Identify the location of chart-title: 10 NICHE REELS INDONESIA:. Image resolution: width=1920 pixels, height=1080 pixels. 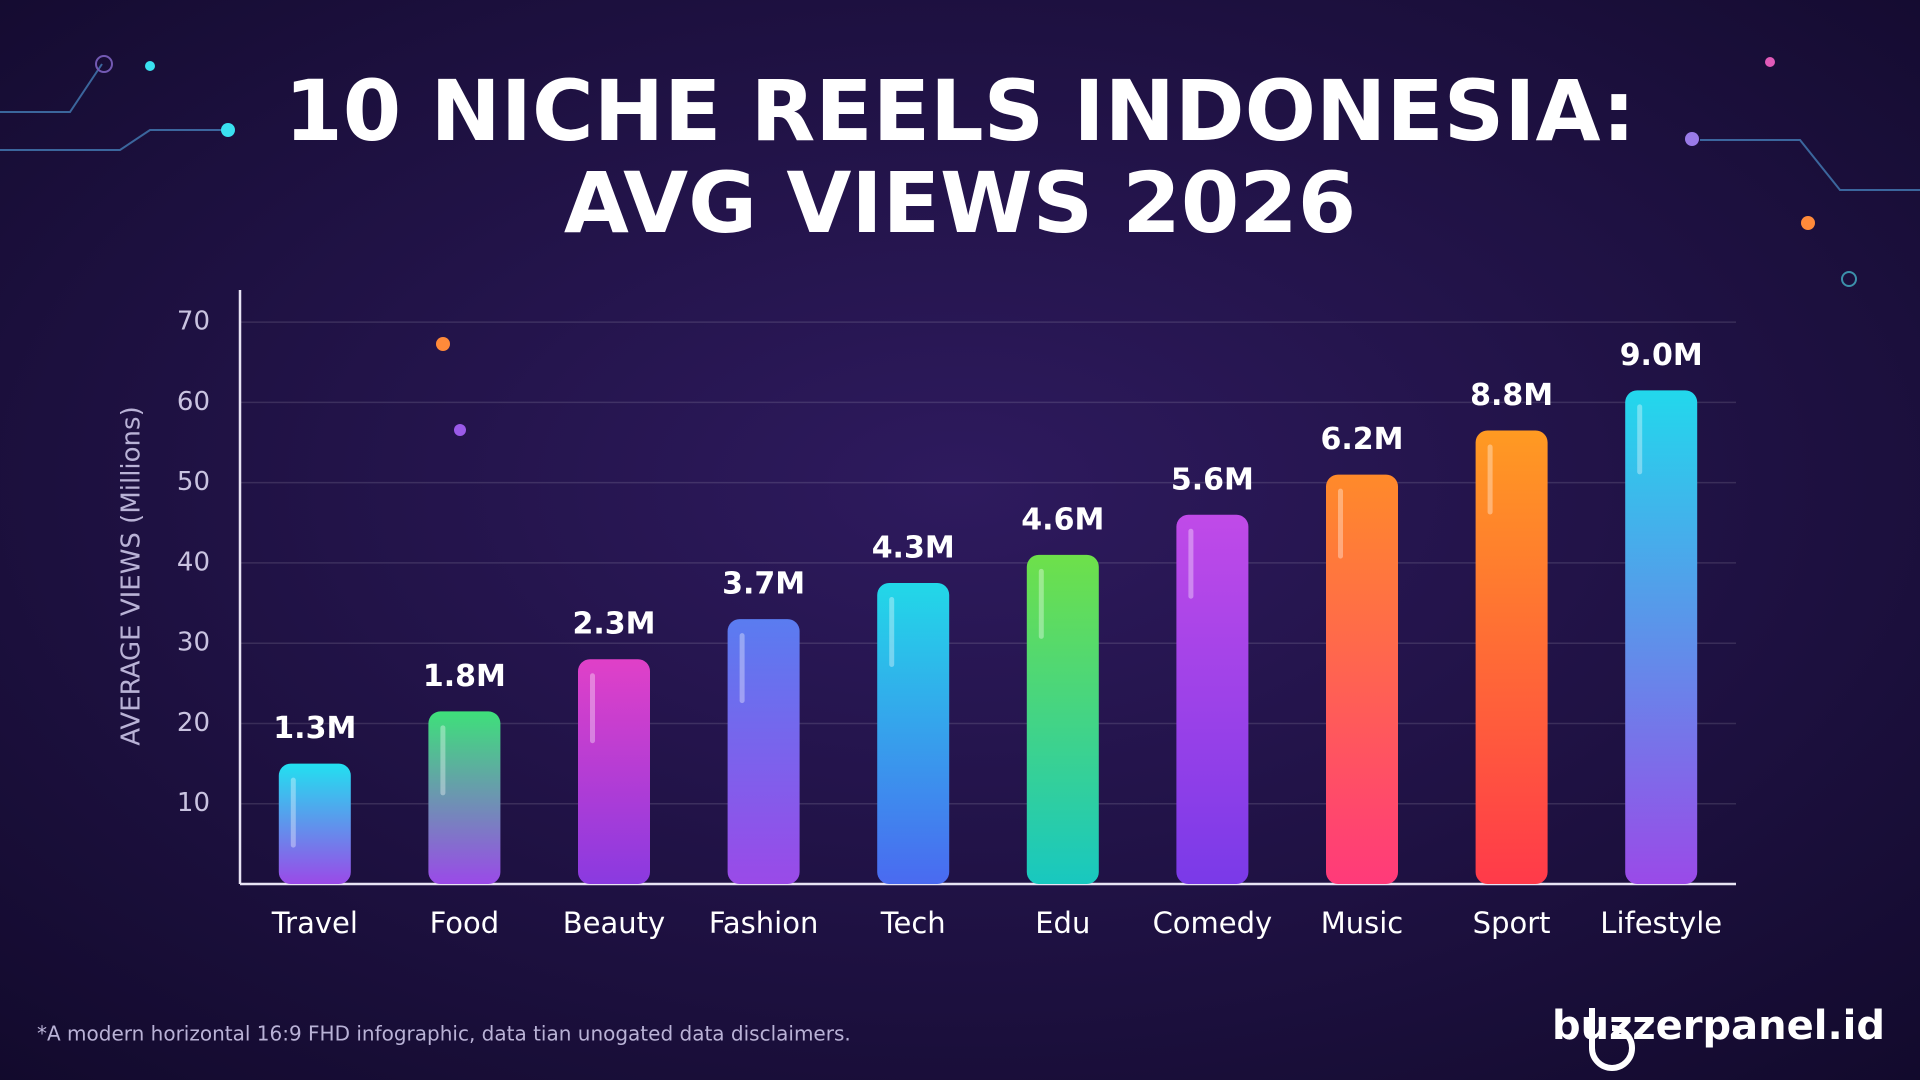
(959, 111).